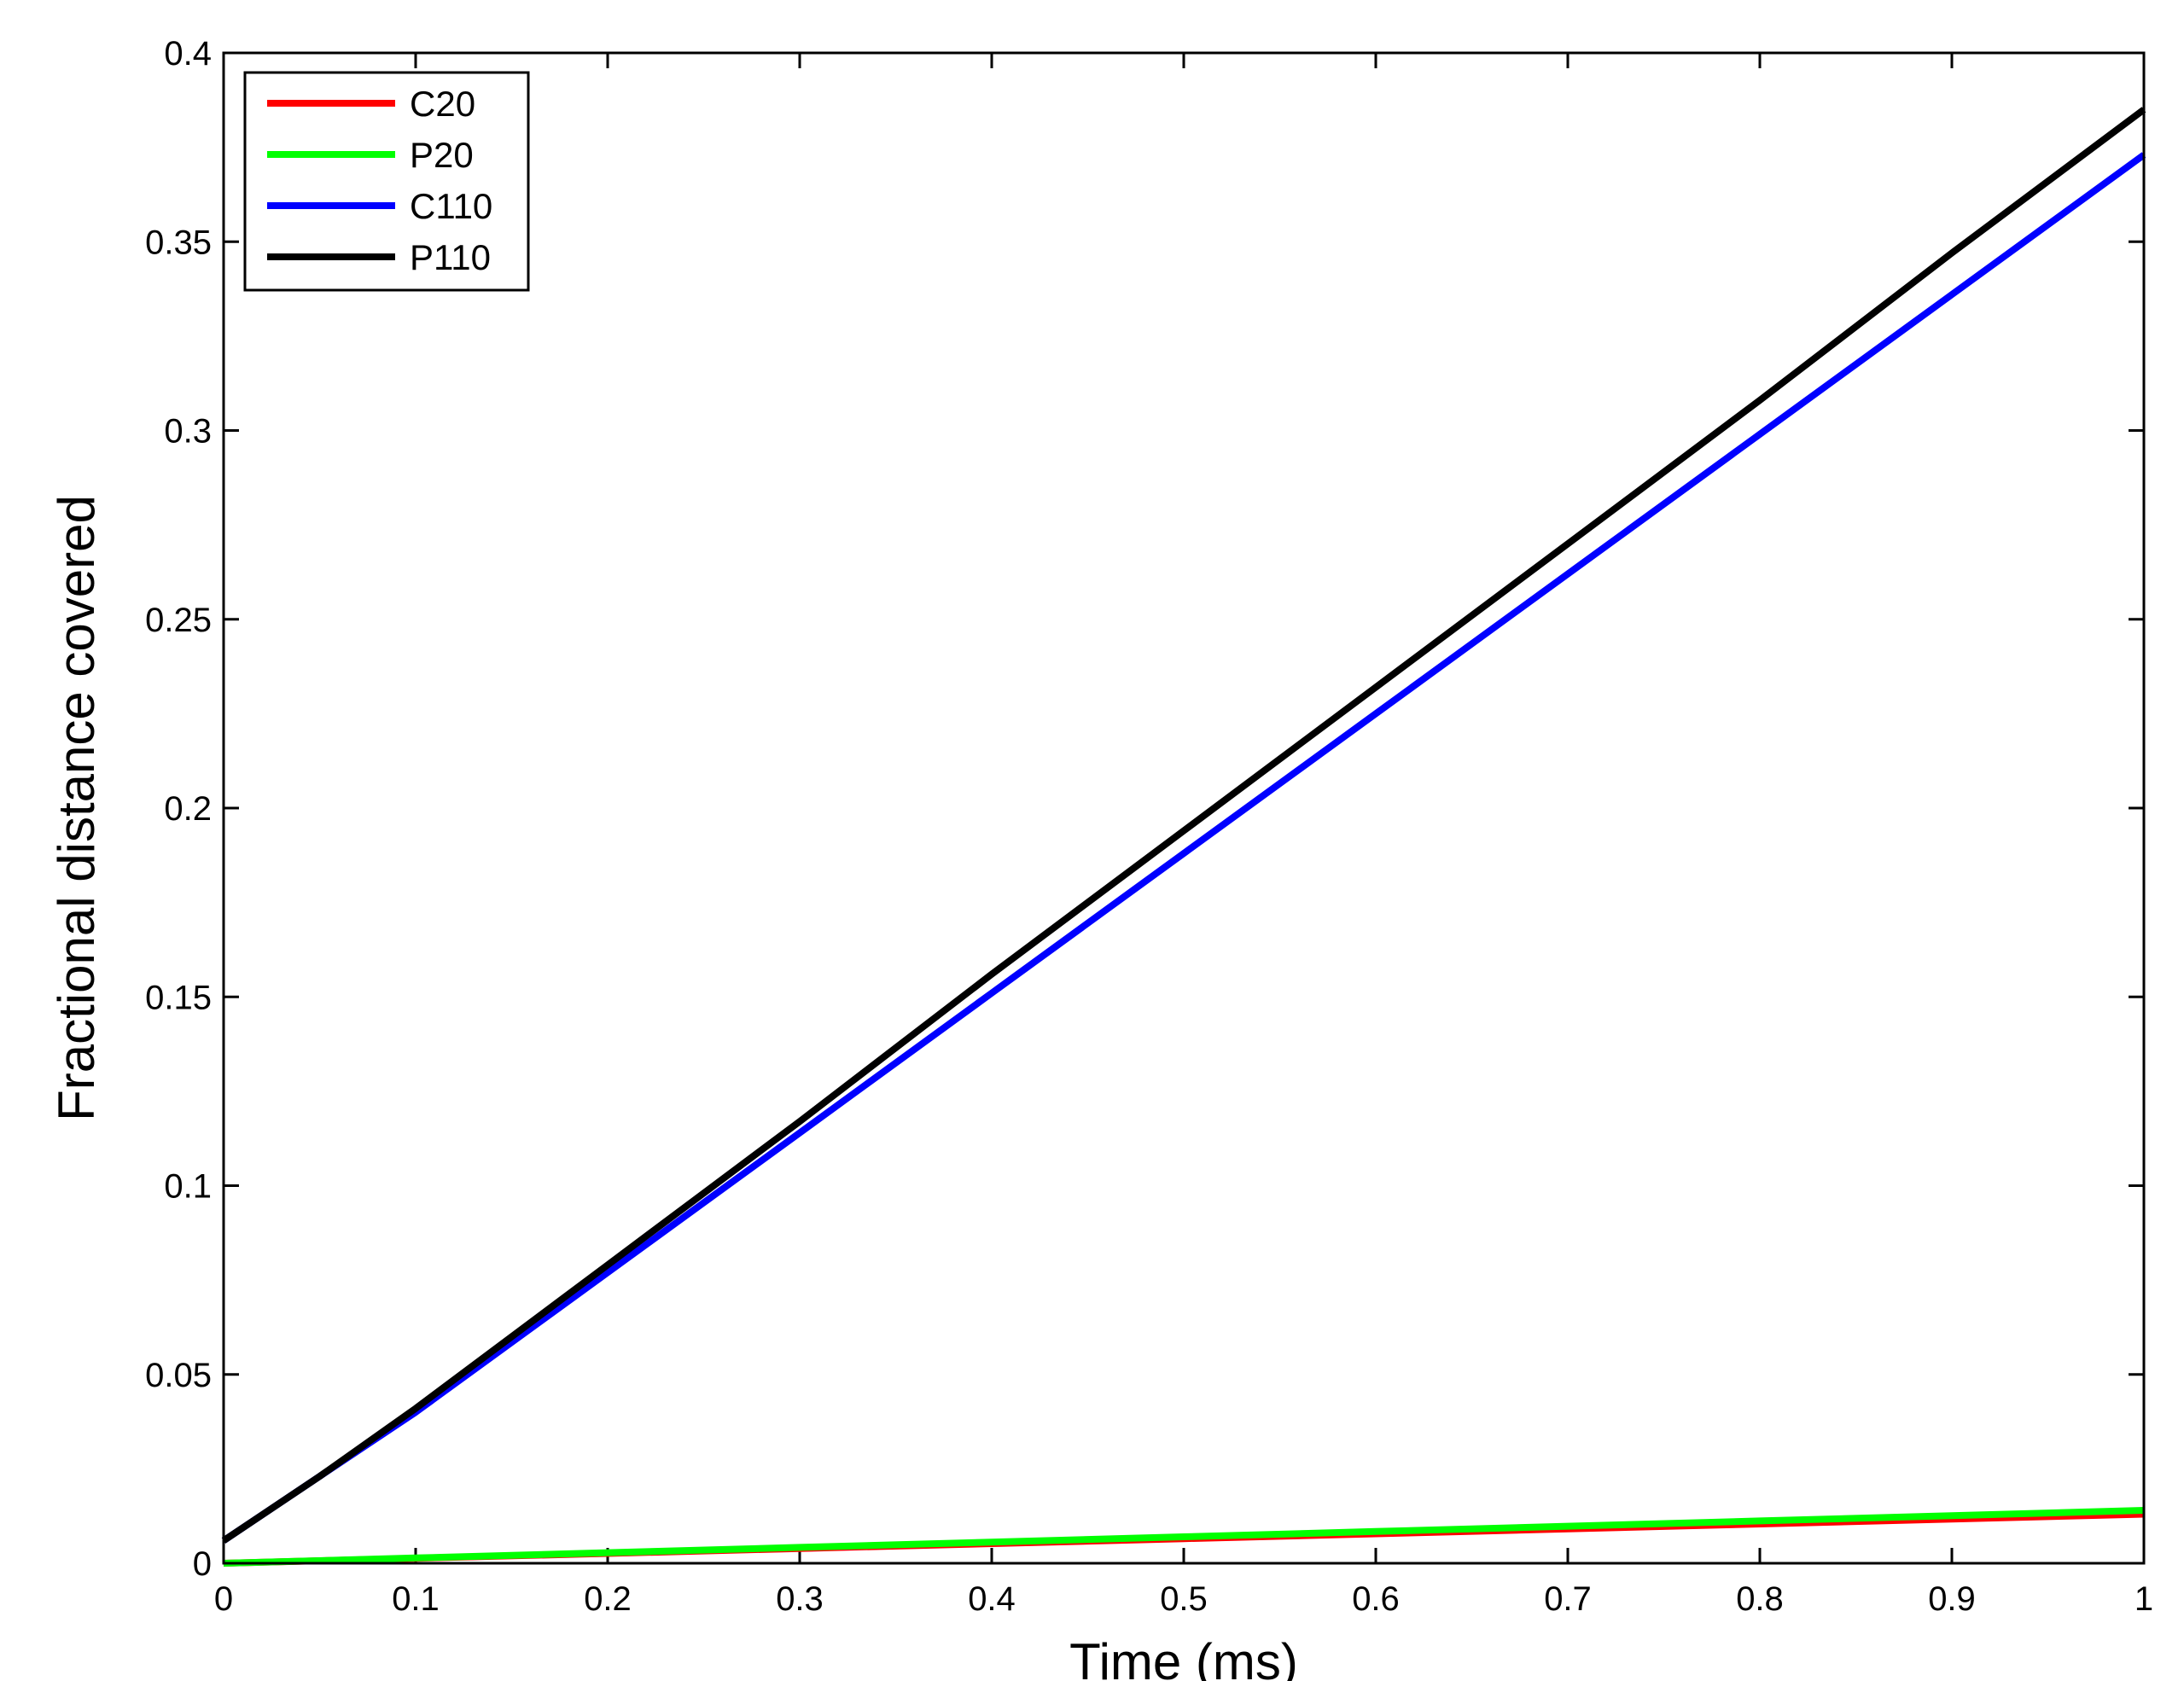  Describe the element at coordinates (203, 1564) in the screenshot. I see `y-tick-label: 0` at that location.